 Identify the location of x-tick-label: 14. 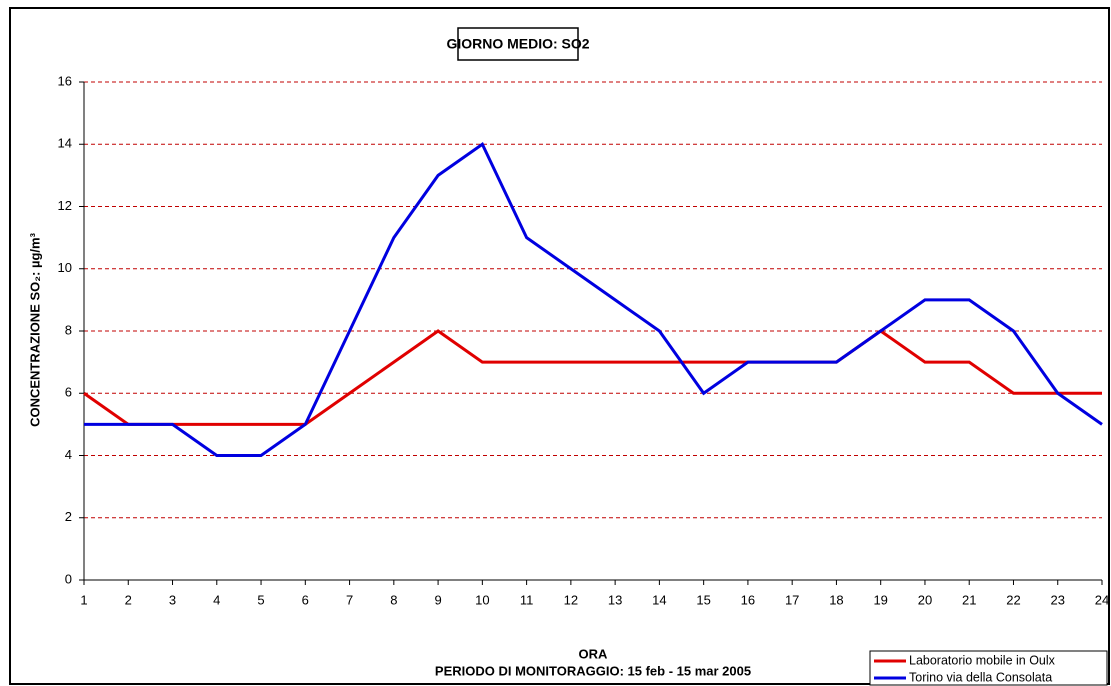
(659, 599).